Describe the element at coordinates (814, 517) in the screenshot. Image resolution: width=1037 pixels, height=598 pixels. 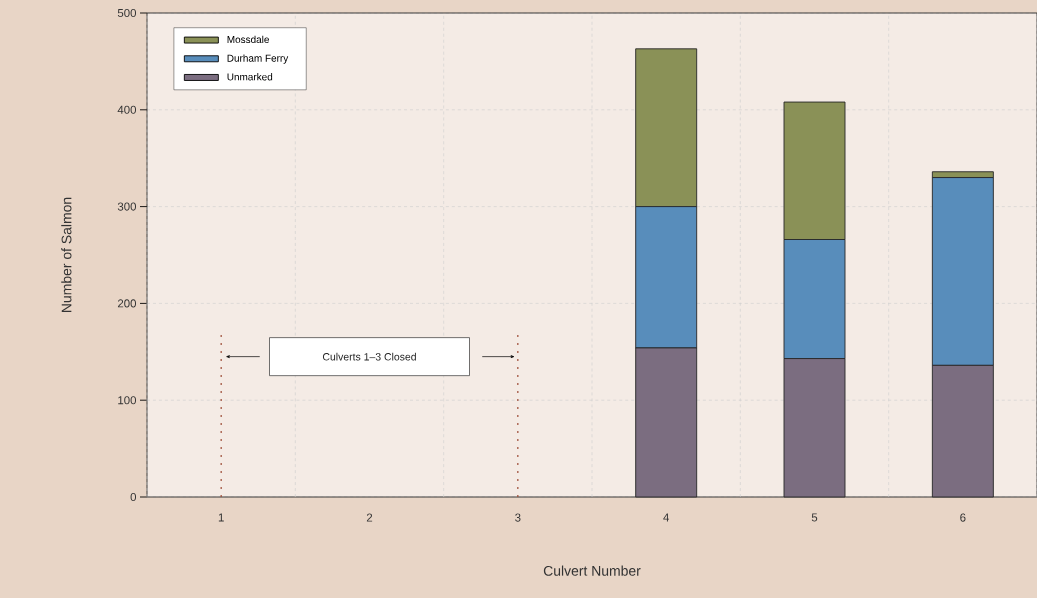
I see `x-tick-label: 5` at that location.